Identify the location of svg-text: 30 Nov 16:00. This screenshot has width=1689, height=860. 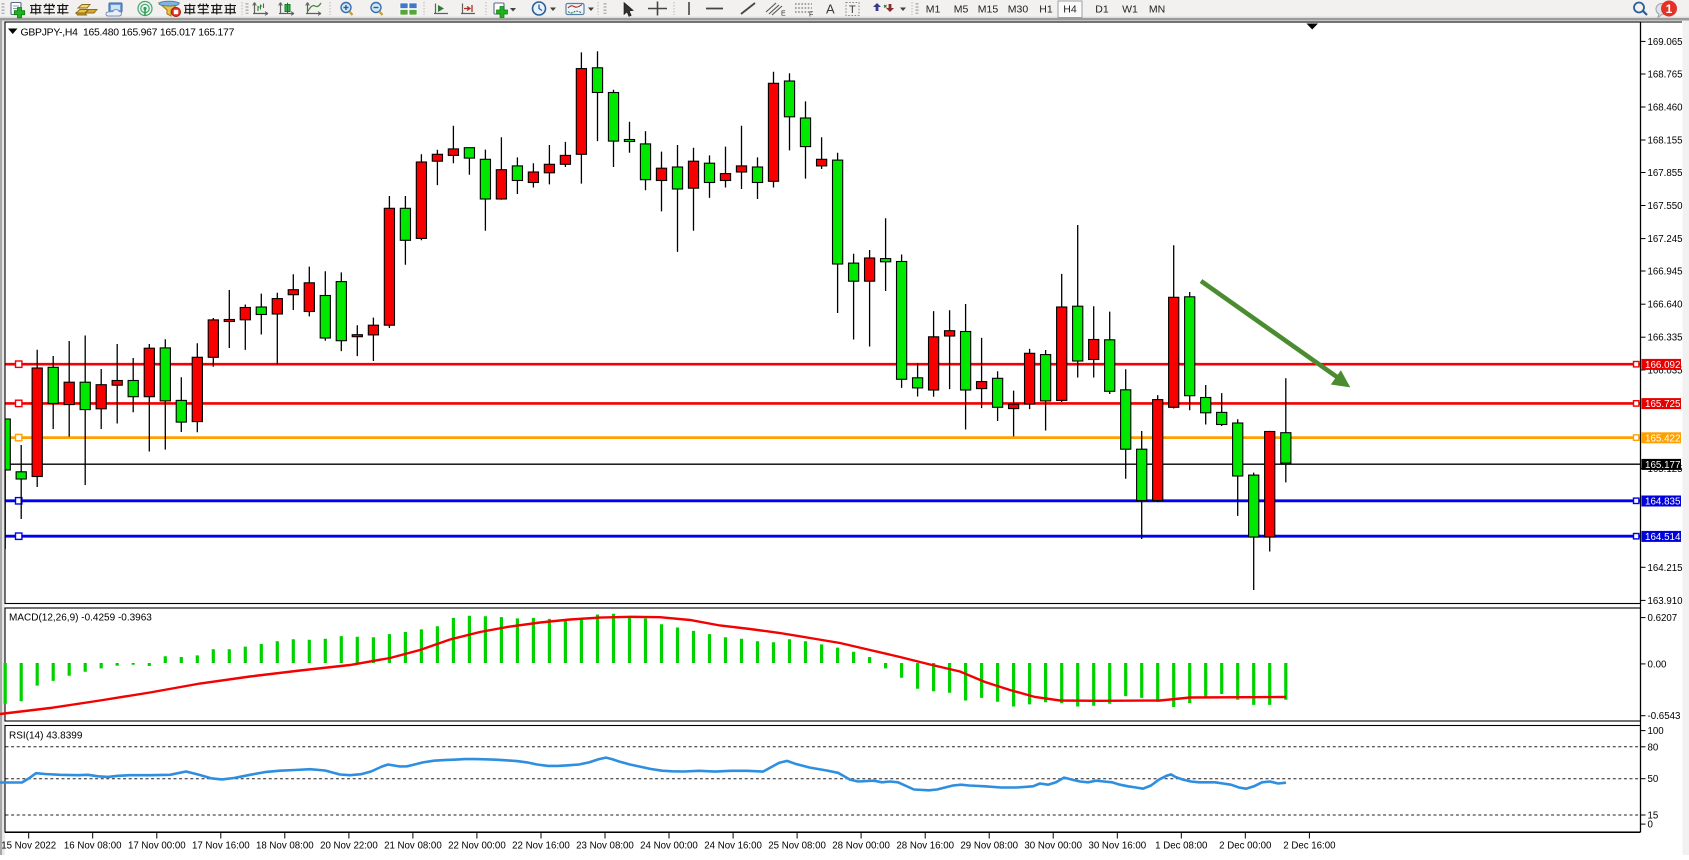
(1117, 846).